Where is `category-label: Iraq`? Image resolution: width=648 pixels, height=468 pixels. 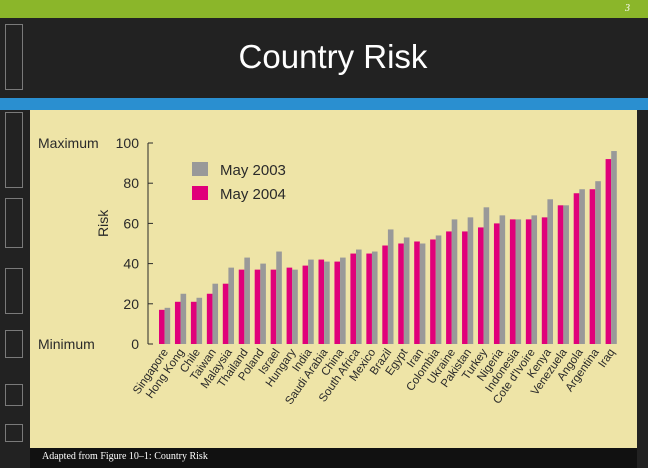 category-label: Iraq is located at coordinates (606, 358).